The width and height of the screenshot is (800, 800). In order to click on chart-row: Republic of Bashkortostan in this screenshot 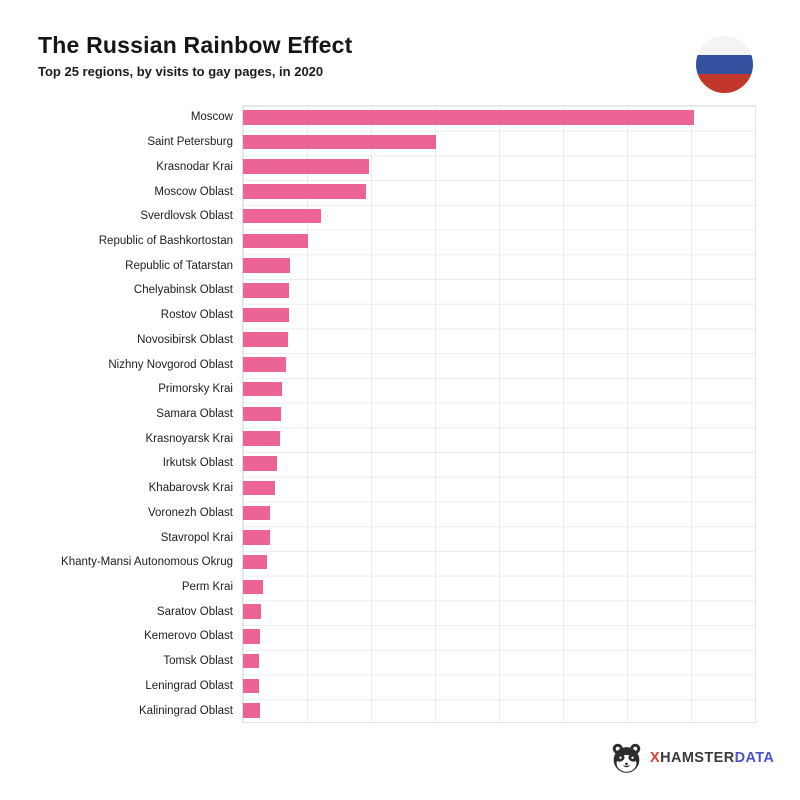, I will do `click(393, 241)`.